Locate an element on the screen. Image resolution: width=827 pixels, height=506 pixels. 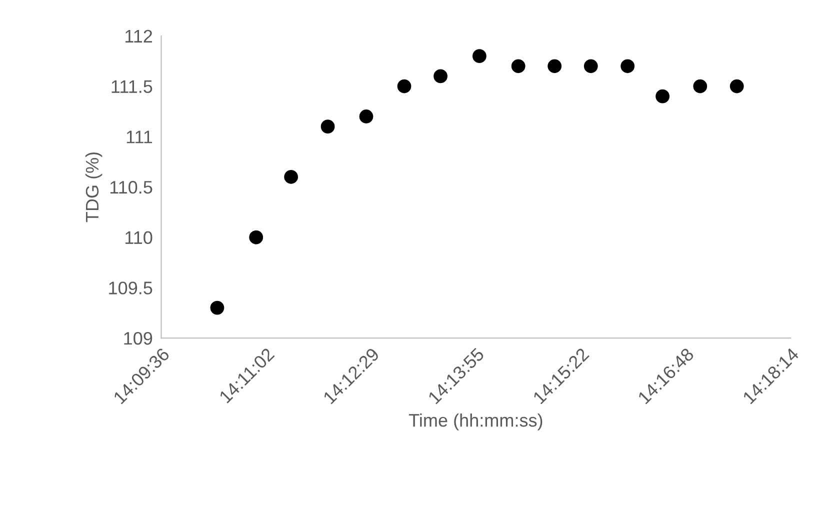
y-axis-title: TDG (%) is located at coordinates (93, 187).